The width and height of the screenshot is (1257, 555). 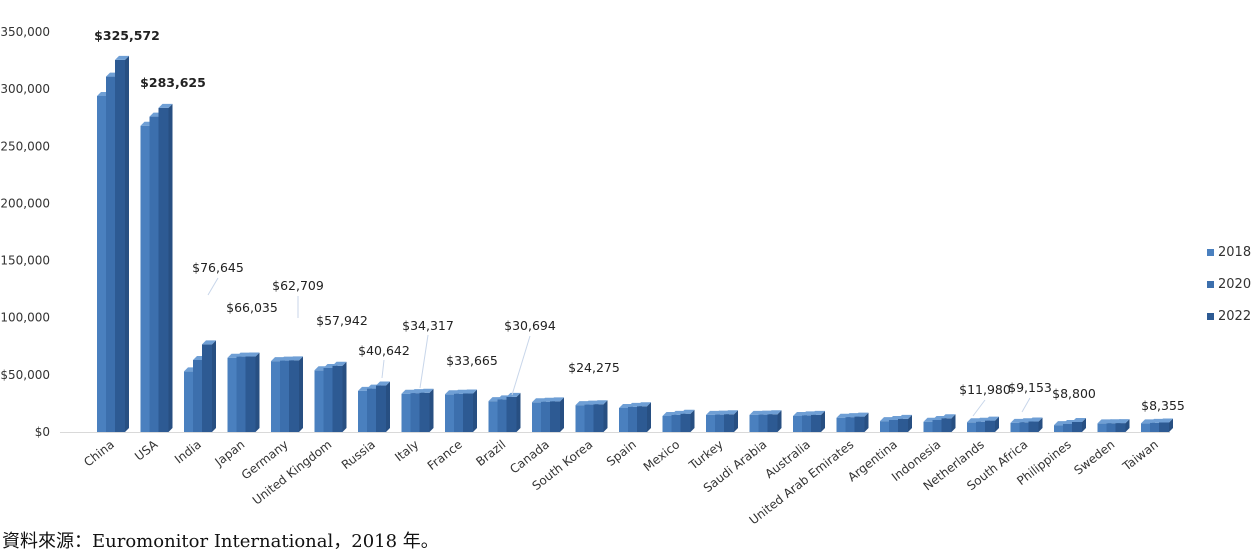 What do you see at coordinates (220, 541) in the screenshot?
I see `source-note: 資料來源：Euromonitor International，2018 年。` at bounding box center [220, 541].